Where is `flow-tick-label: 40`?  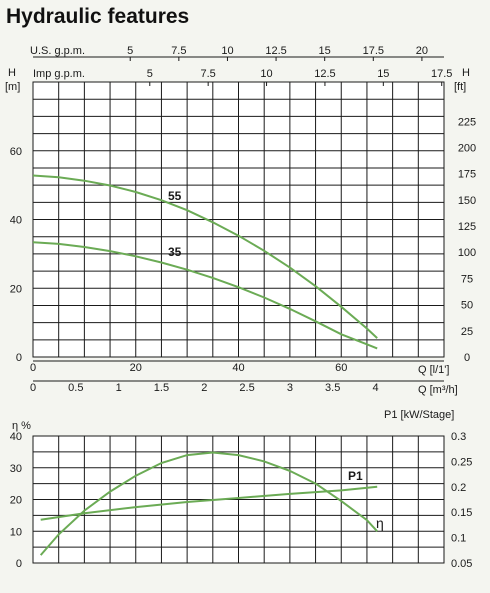
flow-tick-label: 40 is located at coordinates (238, 368).